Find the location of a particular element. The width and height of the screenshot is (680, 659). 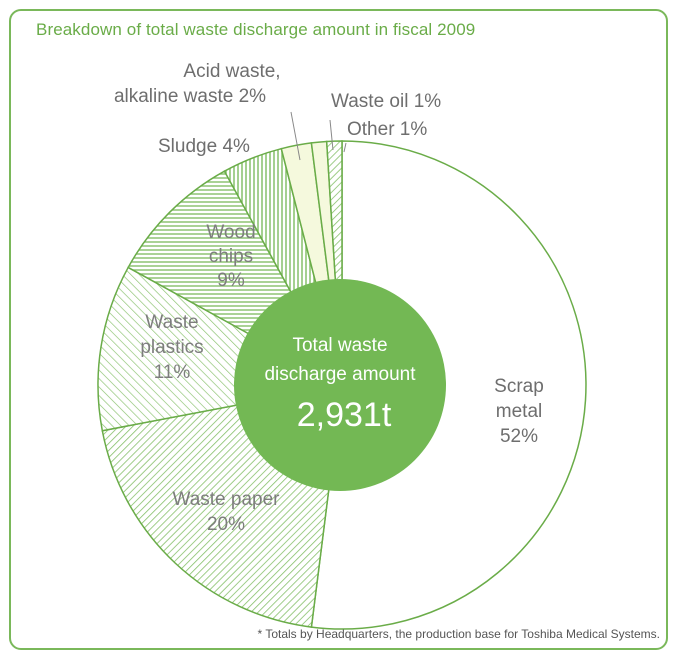

center-value: 2,931t is located at coordinates (344, 415).